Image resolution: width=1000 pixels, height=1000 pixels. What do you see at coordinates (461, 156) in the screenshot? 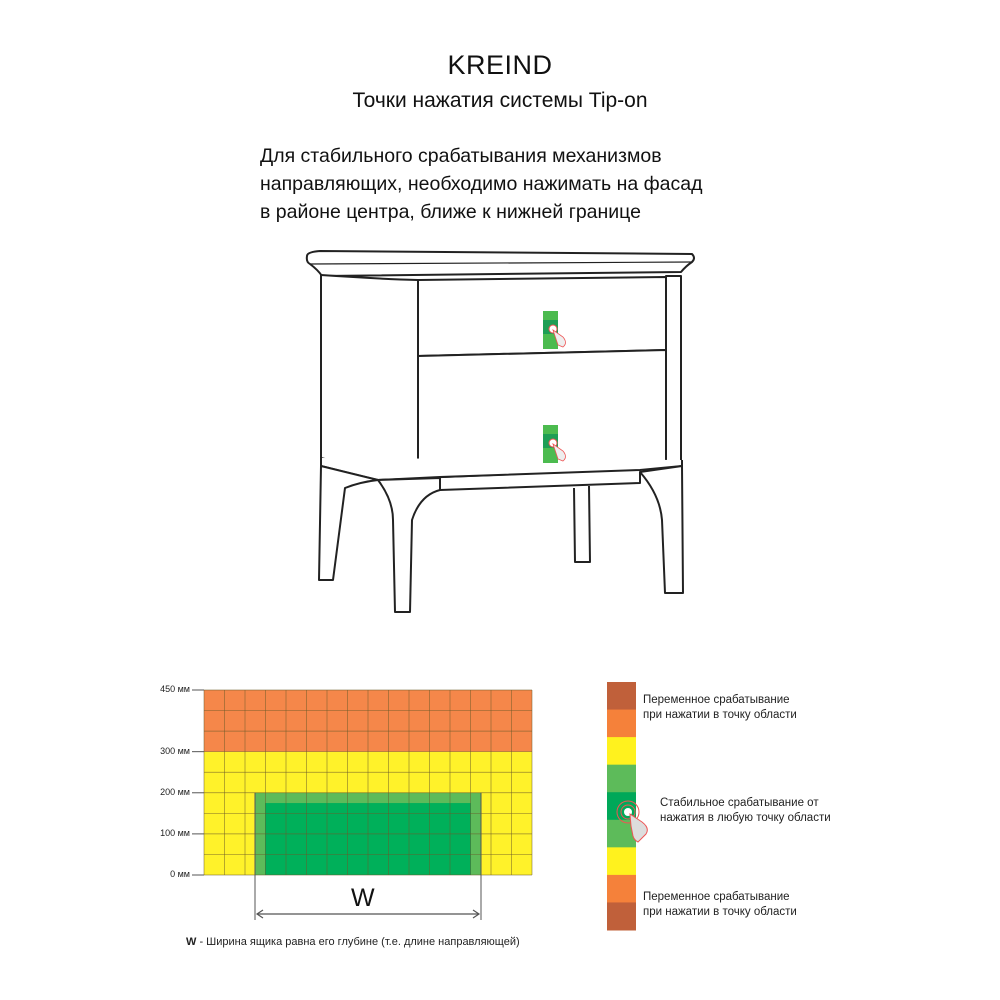
I see `instruction-line: Для стабильного срабатывания механизмов` at bounding box center [461, 156].